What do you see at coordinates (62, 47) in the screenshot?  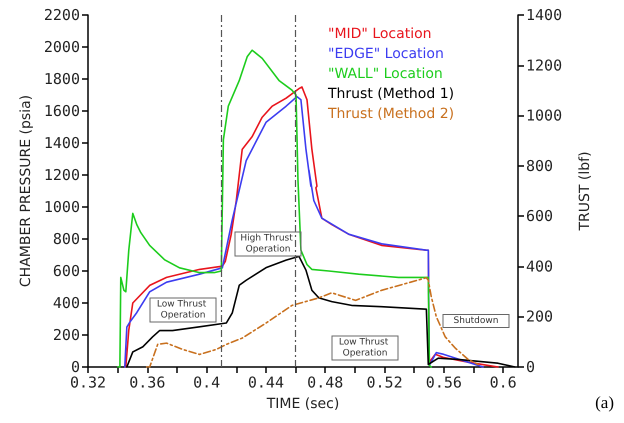 I see `y-tick-label: 2000` at bounding box center [62, 47].